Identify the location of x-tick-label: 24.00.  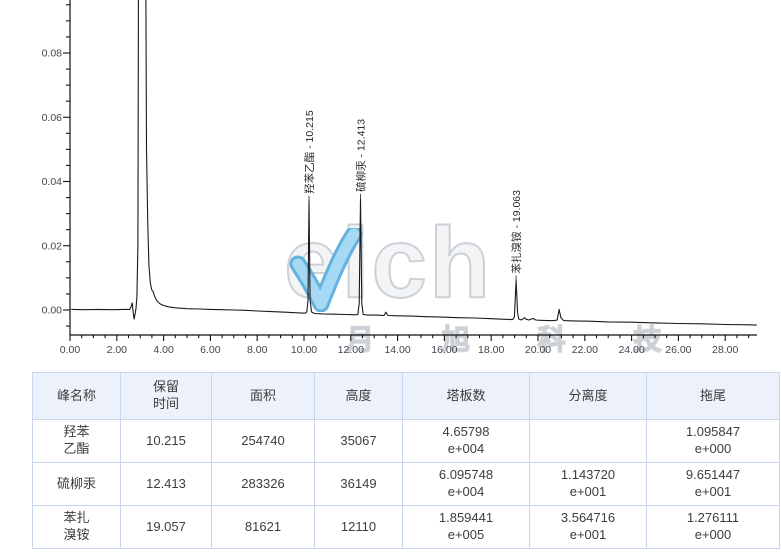
(631, 350).